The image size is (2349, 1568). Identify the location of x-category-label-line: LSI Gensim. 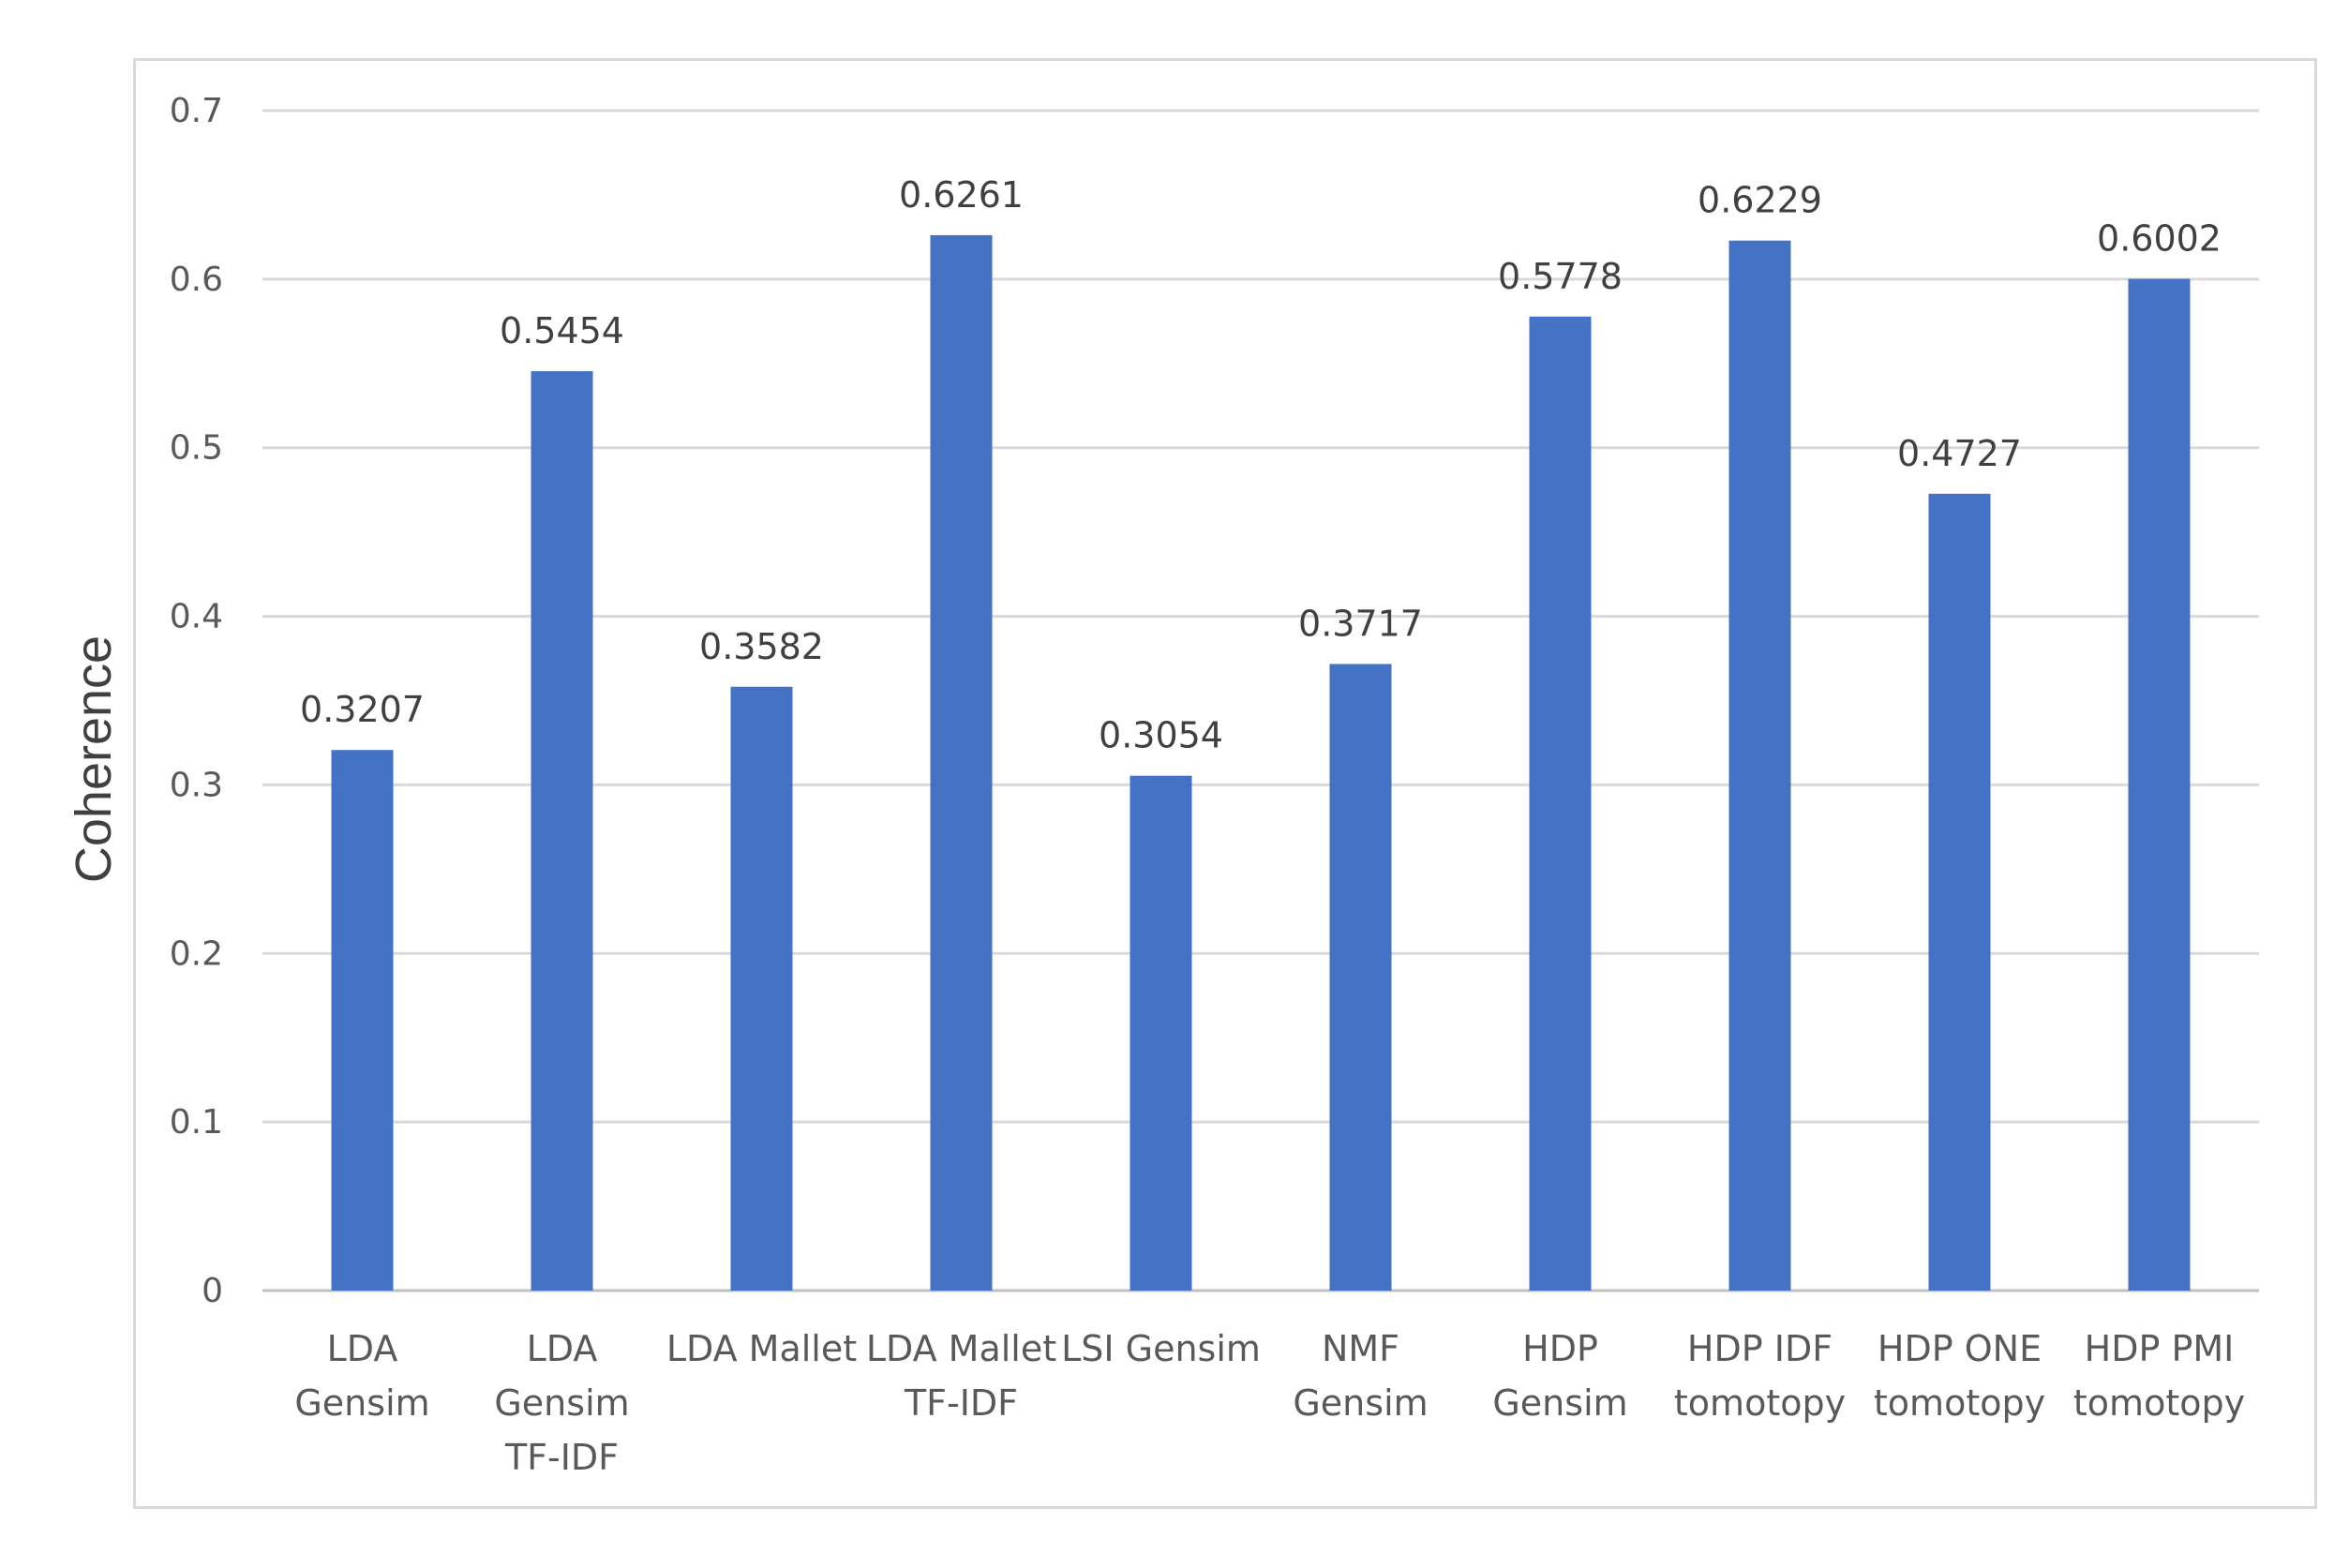
(1161, 1349).